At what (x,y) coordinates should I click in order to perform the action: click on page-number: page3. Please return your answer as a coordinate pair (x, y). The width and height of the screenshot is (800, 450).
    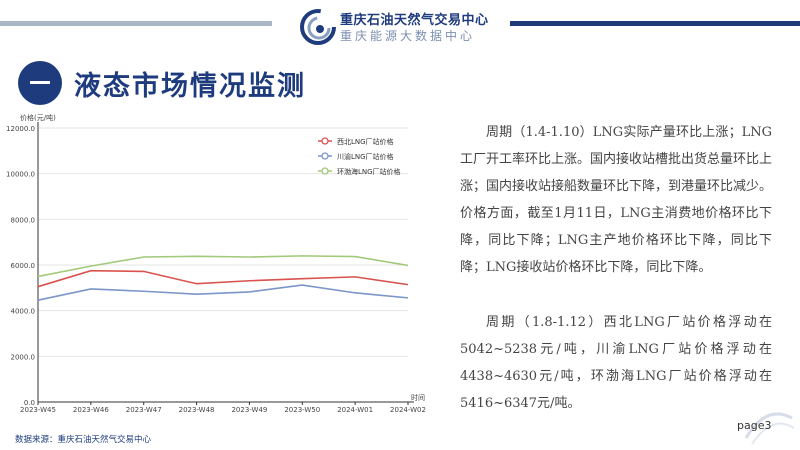
    Looking at the image, I should click on (754, 425).